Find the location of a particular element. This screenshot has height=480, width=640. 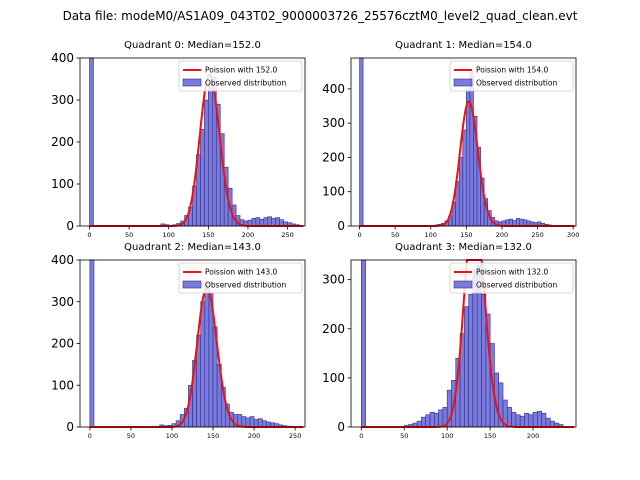

quadrant-3-legend-fit-label: Poission with 132.0 is located at coordinates (512, 272).